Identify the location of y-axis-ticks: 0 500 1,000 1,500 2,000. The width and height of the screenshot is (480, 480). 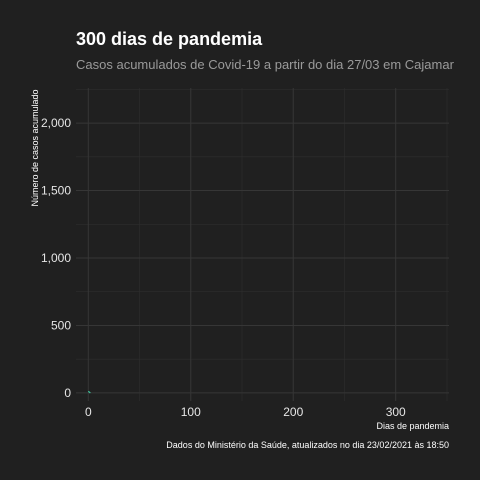
(56, 258).